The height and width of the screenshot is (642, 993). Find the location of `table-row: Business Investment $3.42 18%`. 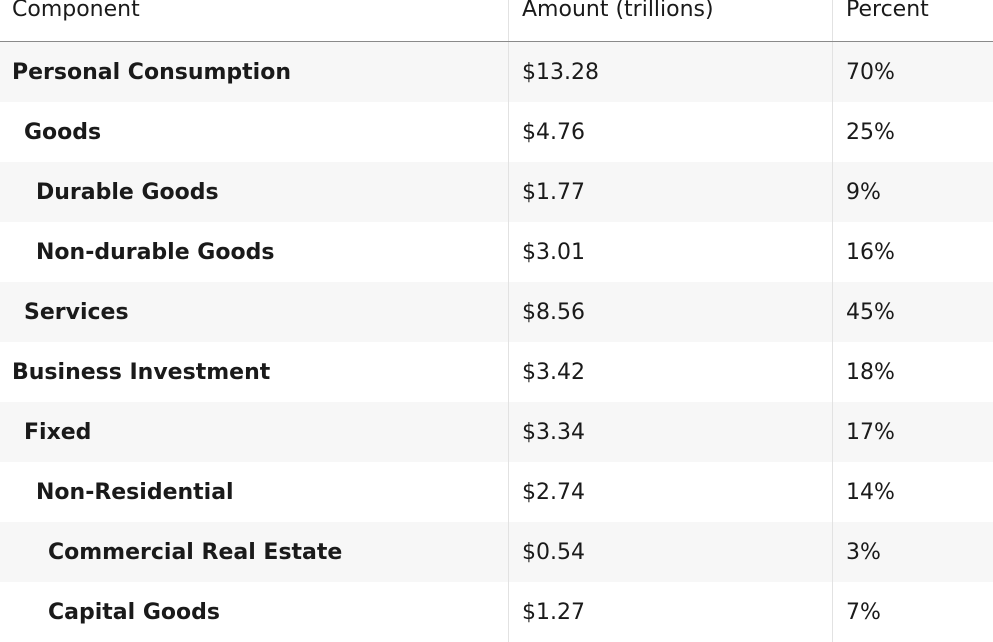

table-row: Business Investment $3.42 18% is located at coordinates (496, 372).